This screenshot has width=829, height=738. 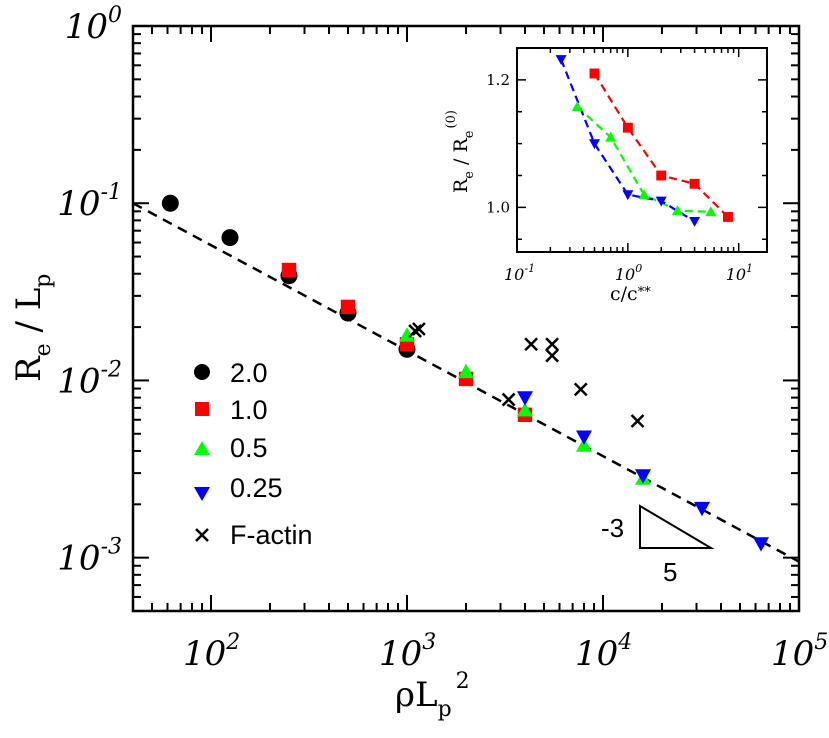 What do you see at coordinates (249, 373) in the screenshot?
I see `legend-label-2-0: 2.0` at bounding box center [249, 373].